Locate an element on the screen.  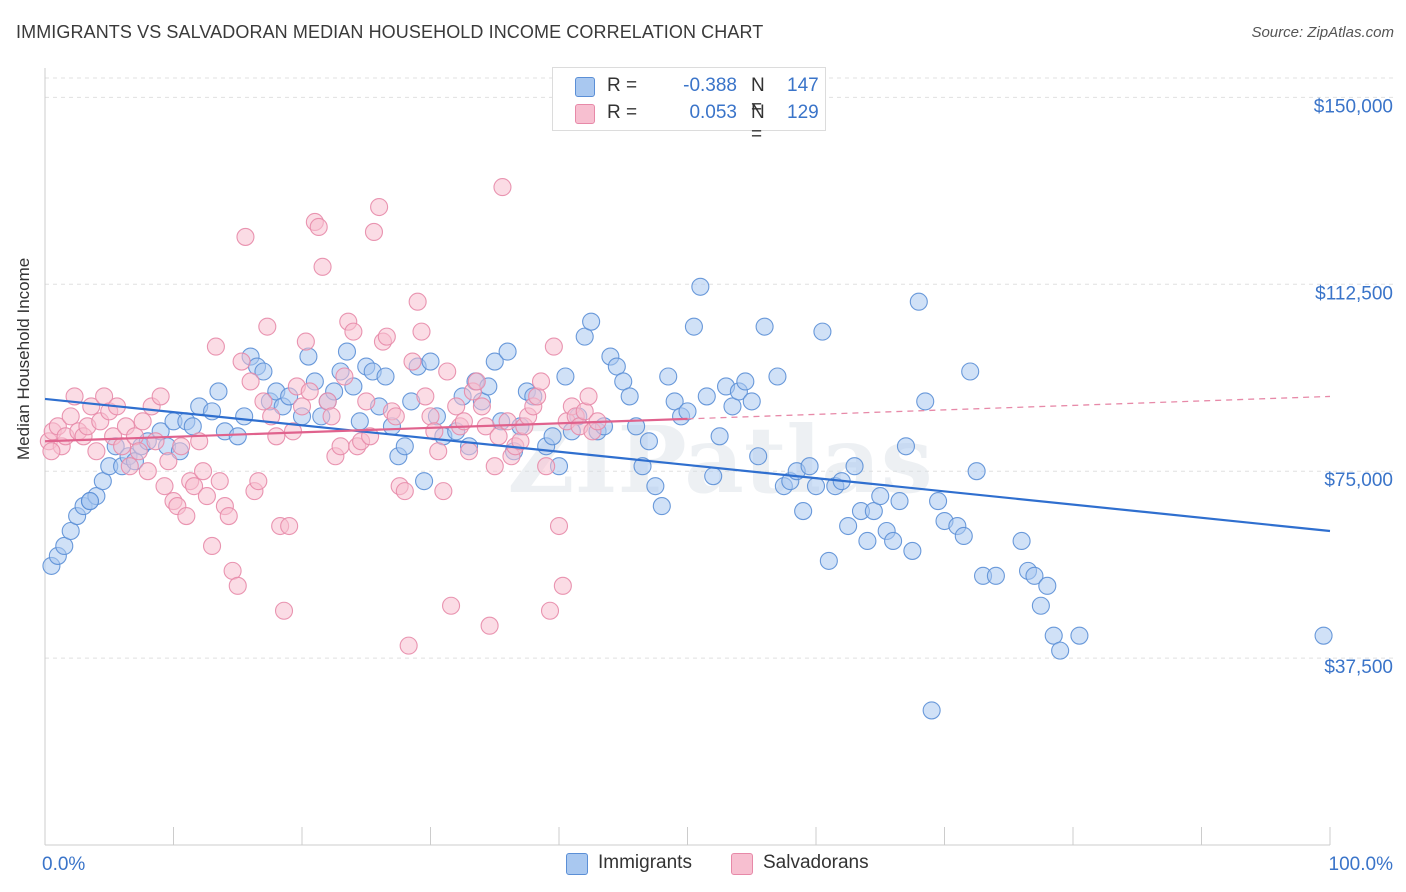
correlation-legend: R = -0.388 N = 147 R = 0.053 N = 129 is located at coordinates (689, 106).